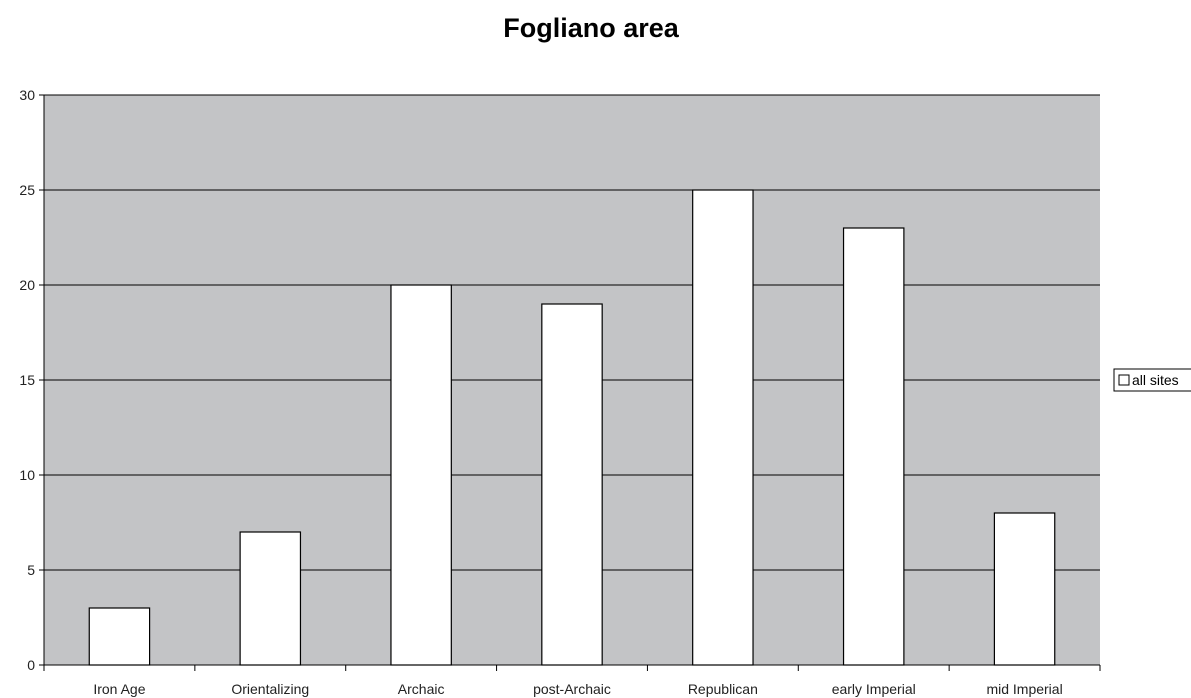 This screenshot has height=698, width=1191. I want to click on y-tick-label: 10, so click(27, 475).